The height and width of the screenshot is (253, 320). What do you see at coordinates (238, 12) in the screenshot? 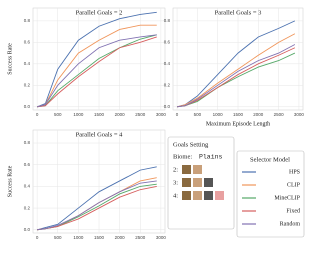
I see `chart-title: Parallel Goals = 3` at bounding box center [238, 12].